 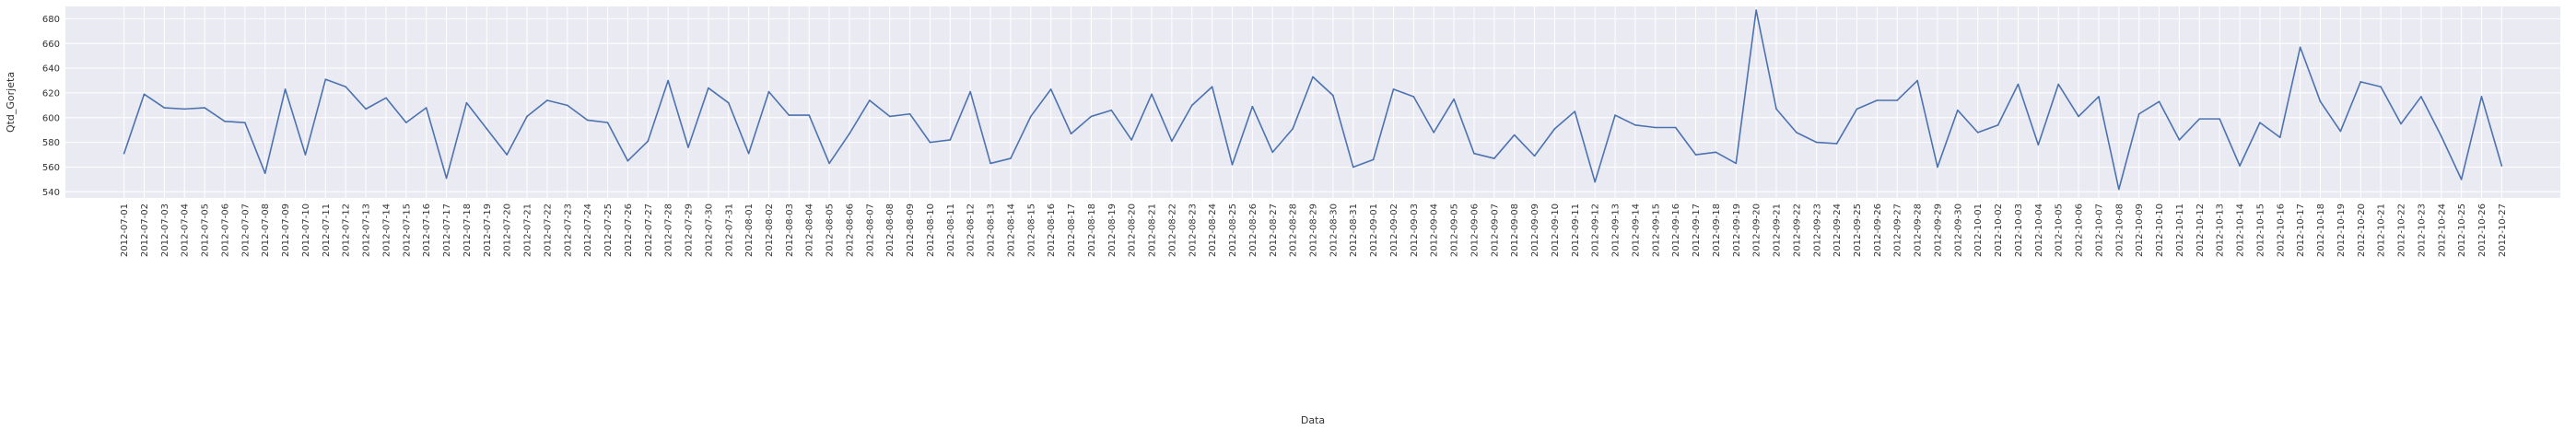 What do you see at coordinates (367, 230) in the screenshot?
I see `x-tick-label: 2012-07-13` at bounding box center [367, 230].